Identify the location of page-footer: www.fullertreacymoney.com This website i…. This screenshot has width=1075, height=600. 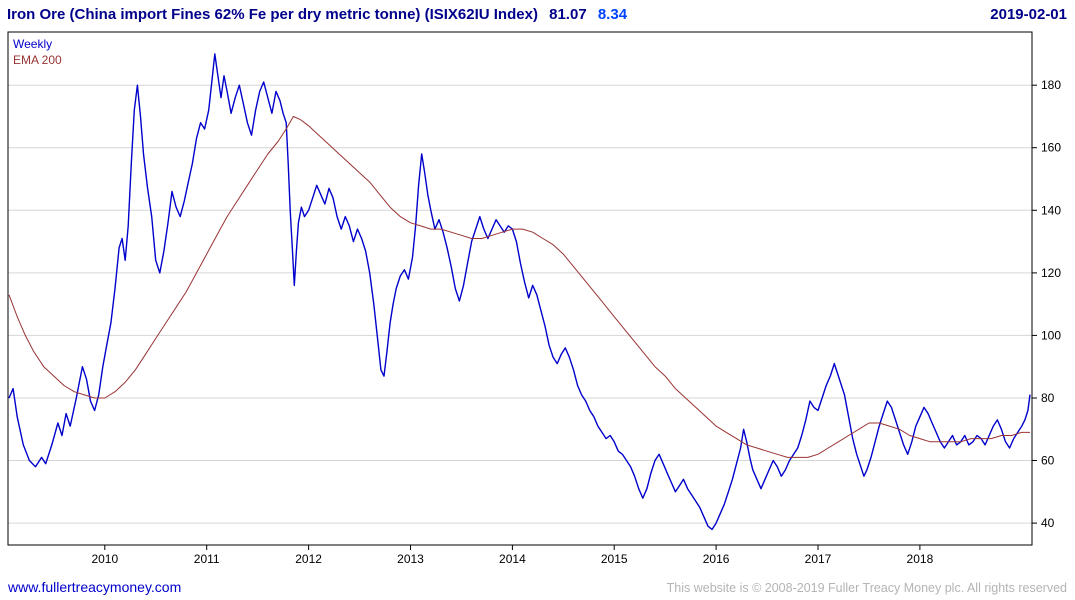
(537, 587).